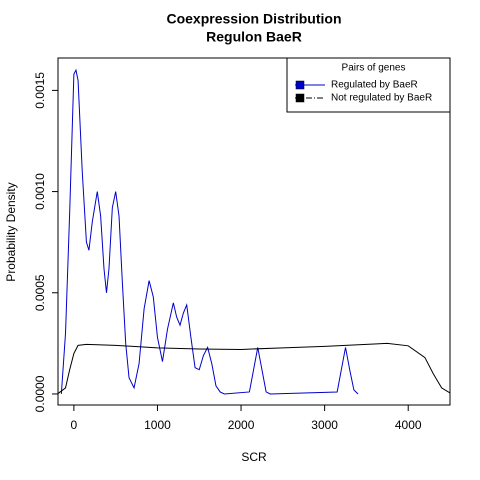  What do you see at coordinates (40, 393) in the screenshot?
I see `y-tick-label: 0.0000` at bounding box center [40, 393].